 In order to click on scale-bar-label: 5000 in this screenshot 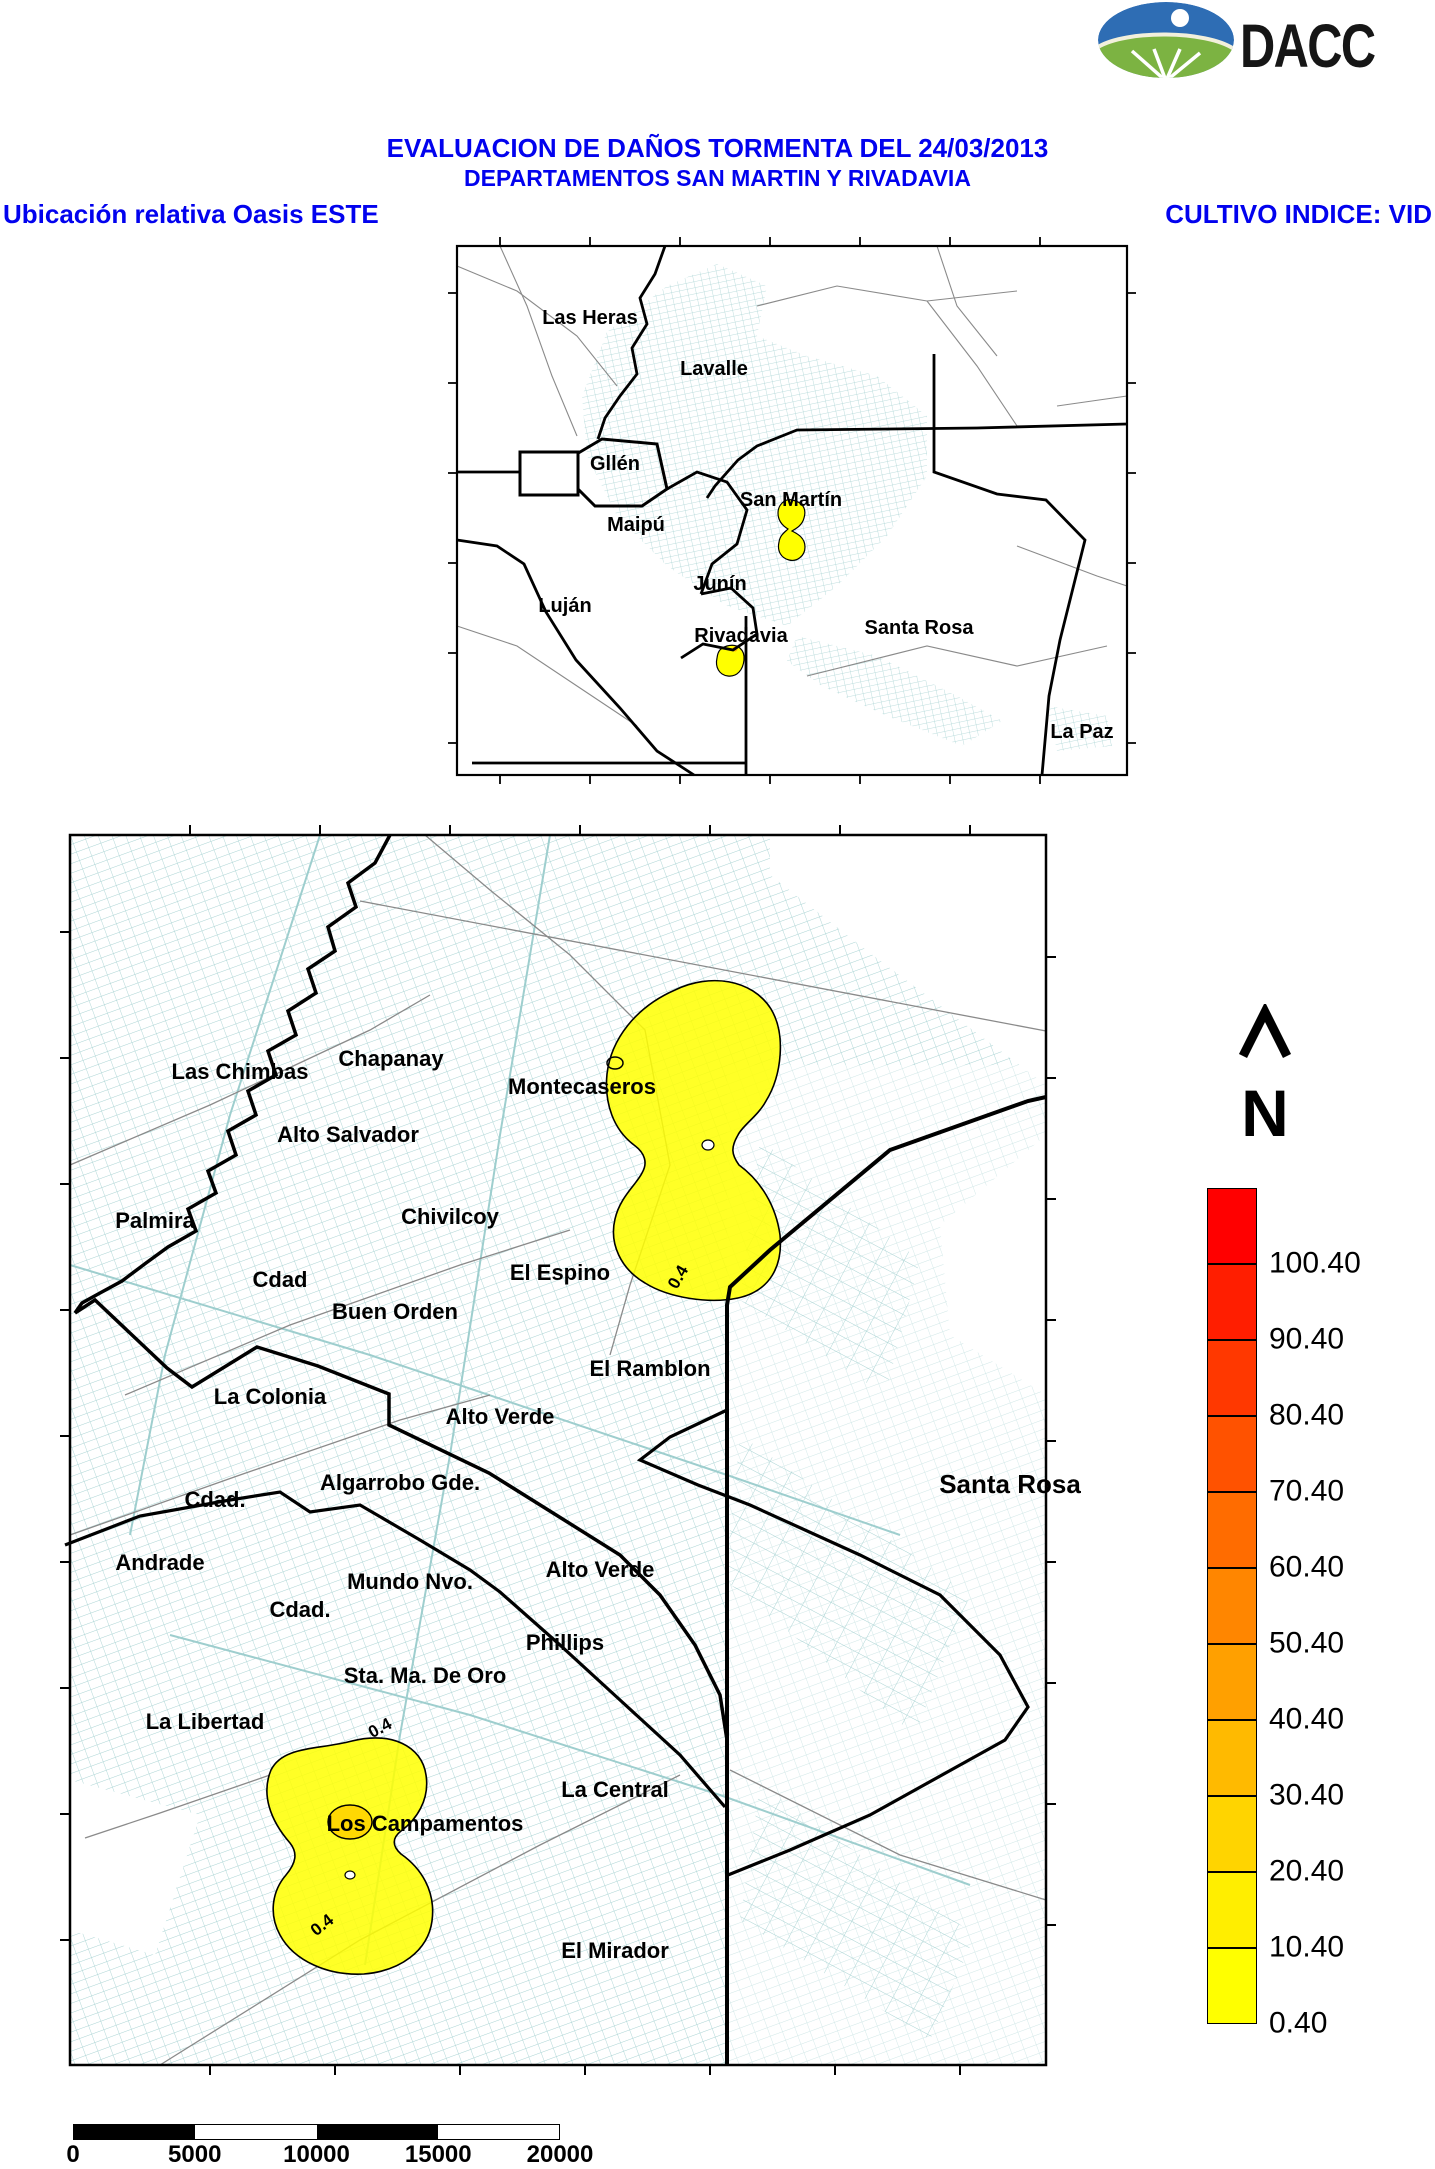, I will do `click(195, 2154)`.